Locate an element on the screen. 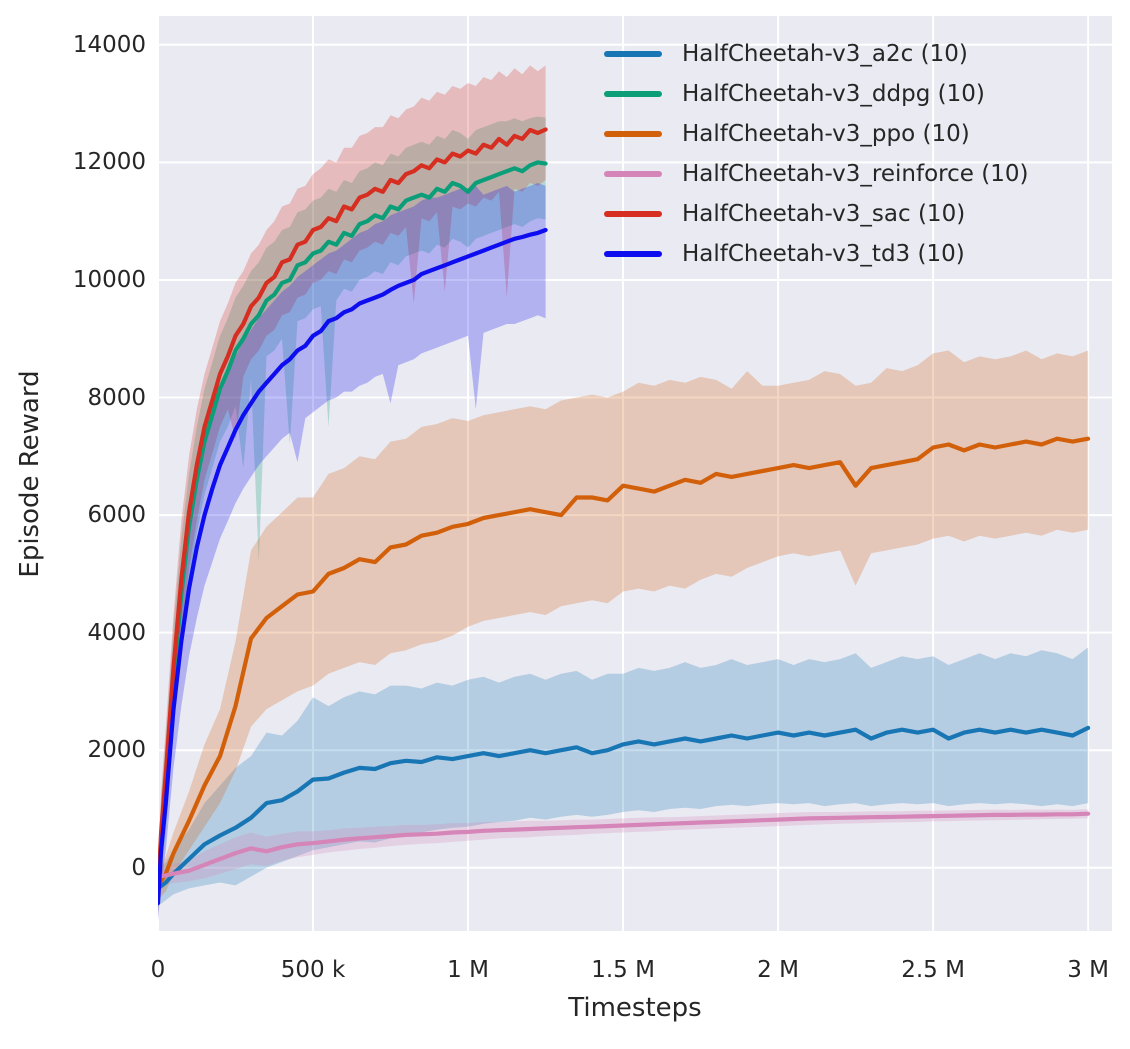 The height and width of the screenshot is (1049, 1130). legend-label: HalfCheetah-v3_ppo (10) is located at coordinates (826, 134).